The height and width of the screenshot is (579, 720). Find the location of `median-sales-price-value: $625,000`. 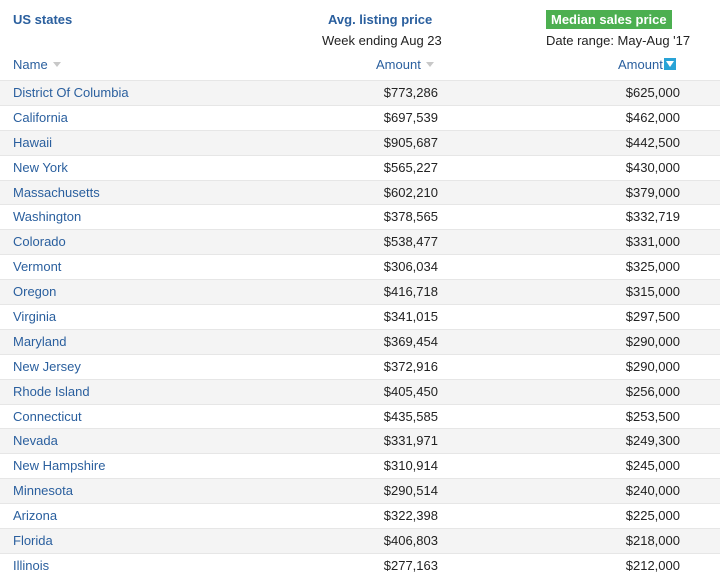

median-sales-price-value: $625,000 is located at coordinates (652, 92).